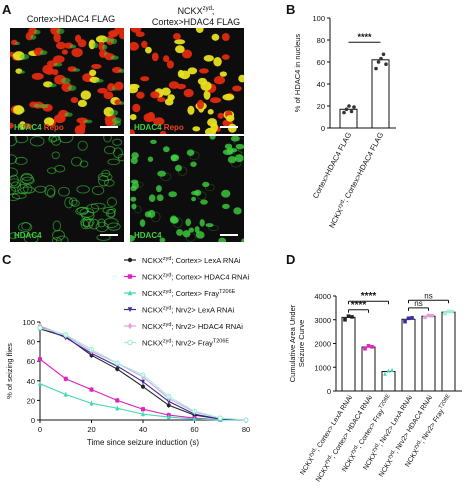 The height and width of the screenshot is (489, 474). What do you see at coordinates (190, 11) in the screenshot?
I see `mutant-title-main: NCKX` at bounding box center [190, 11].